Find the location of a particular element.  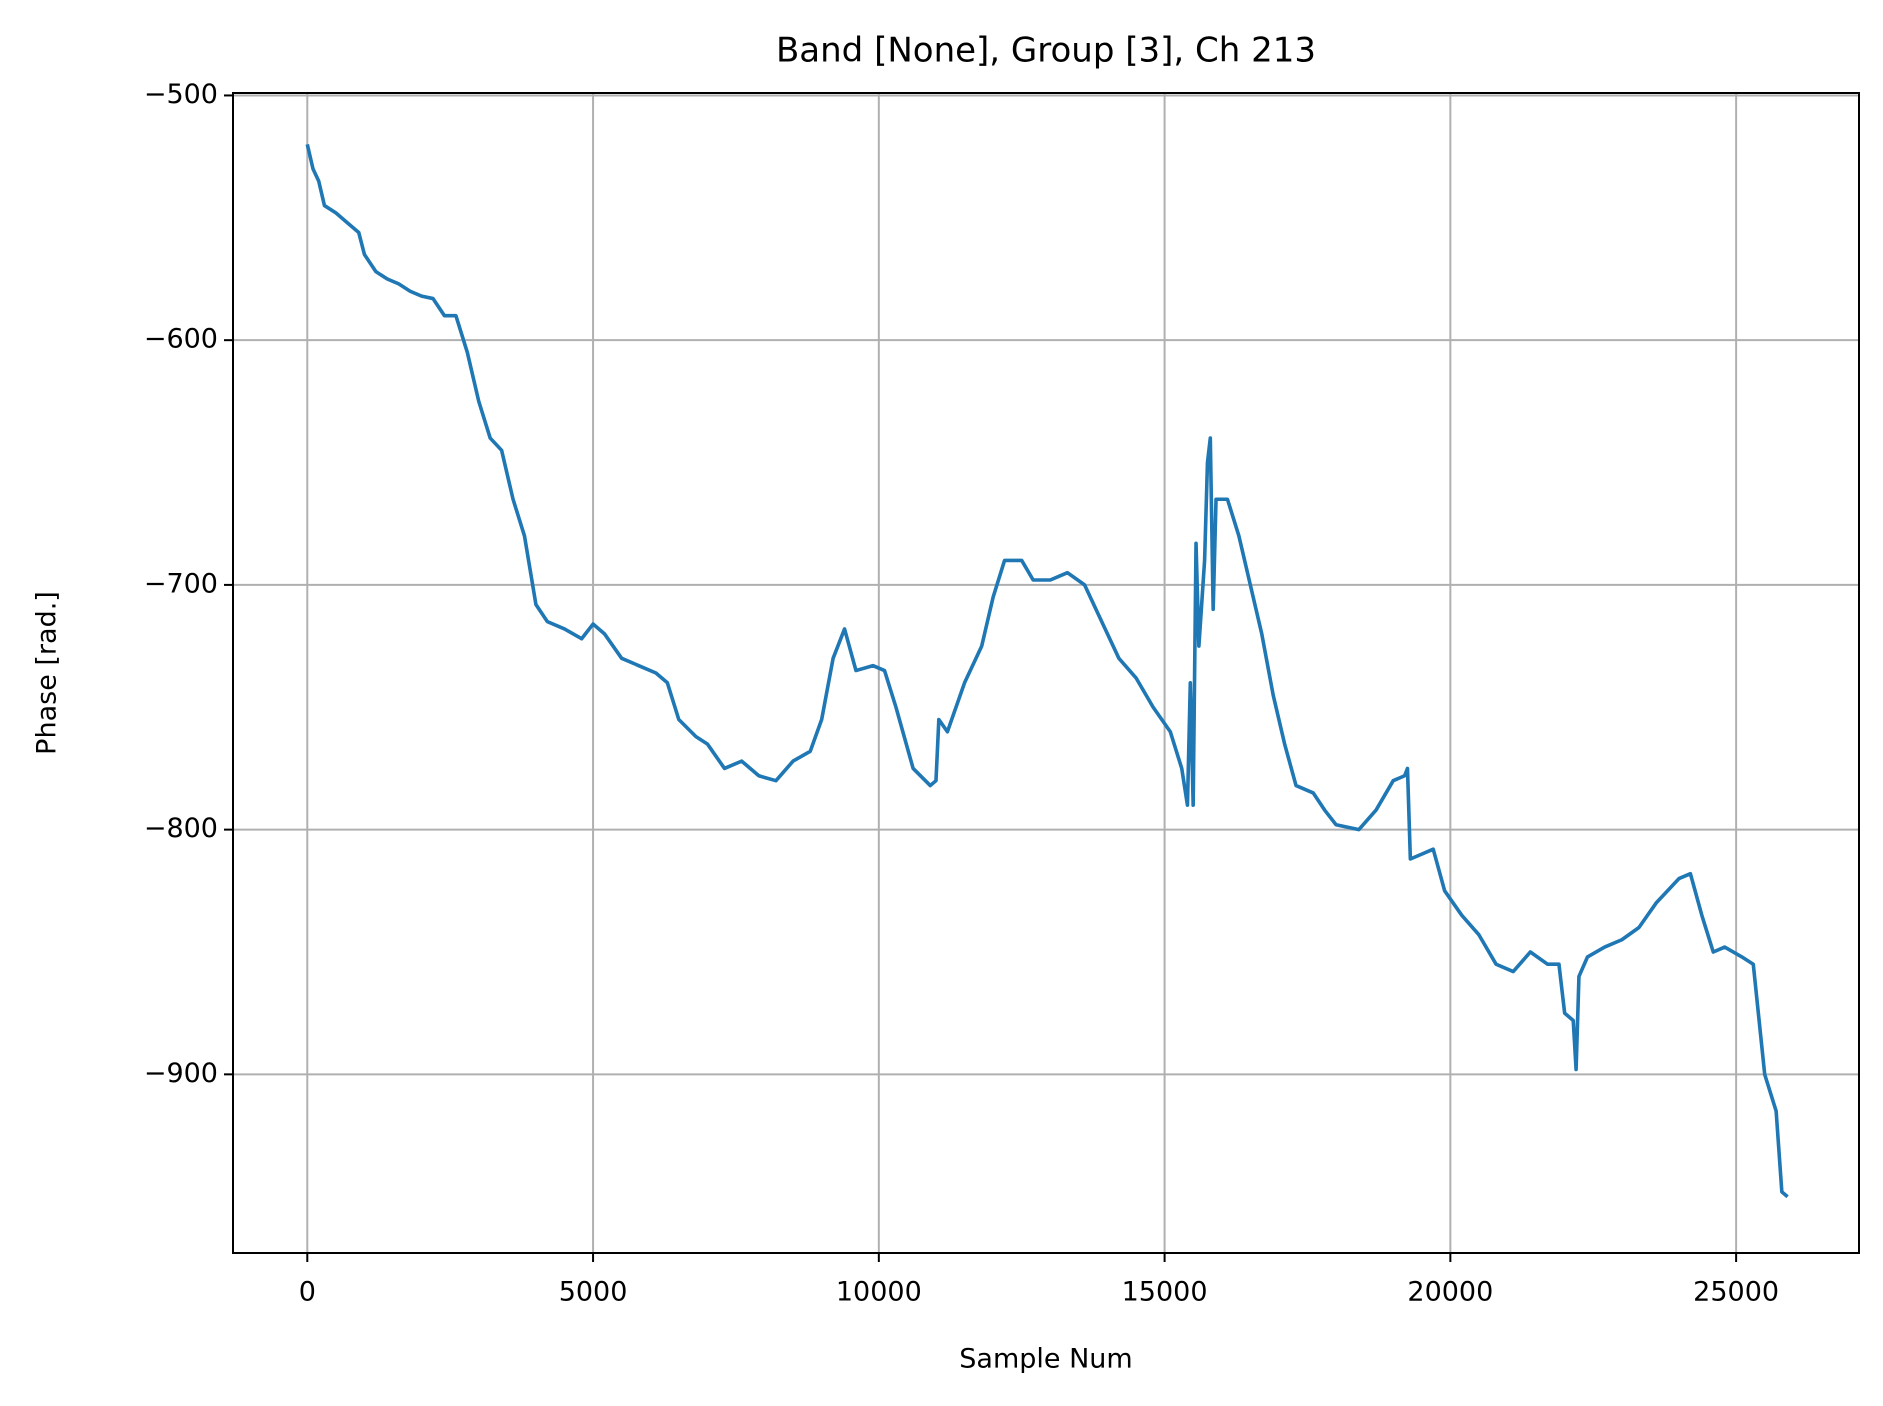

x-tick-label: 20000 is located at coordinates (1450, 1292).